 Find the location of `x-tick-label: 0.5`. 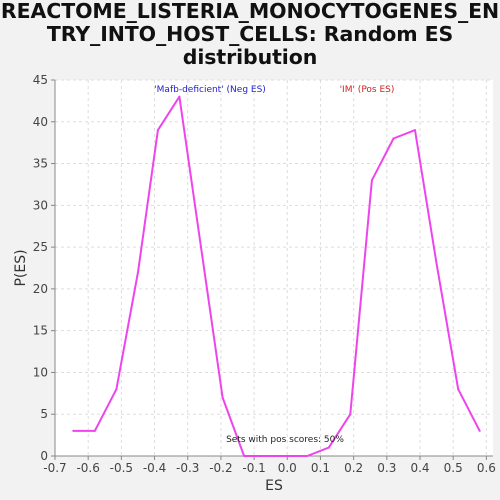

x-tick-label: 0.5 is located at coordinates (453, 468).